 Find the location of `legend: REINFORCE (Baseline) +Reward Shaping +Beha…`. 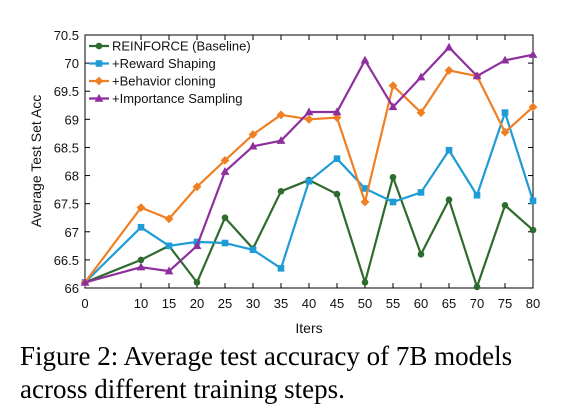

legend: REINFORCE (Baseline) +Reward Shaping +Beha… is located at coordinates (170, 72).